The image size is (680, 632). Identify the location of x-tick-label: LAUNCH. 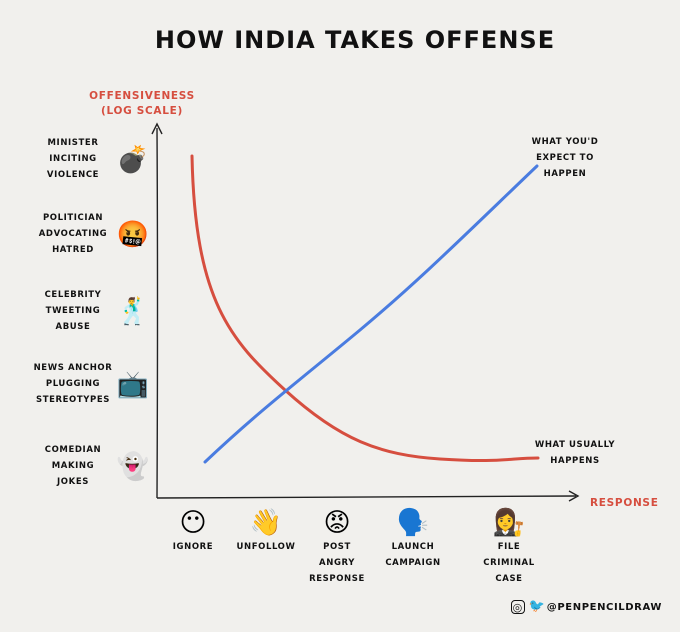
(413, 547).